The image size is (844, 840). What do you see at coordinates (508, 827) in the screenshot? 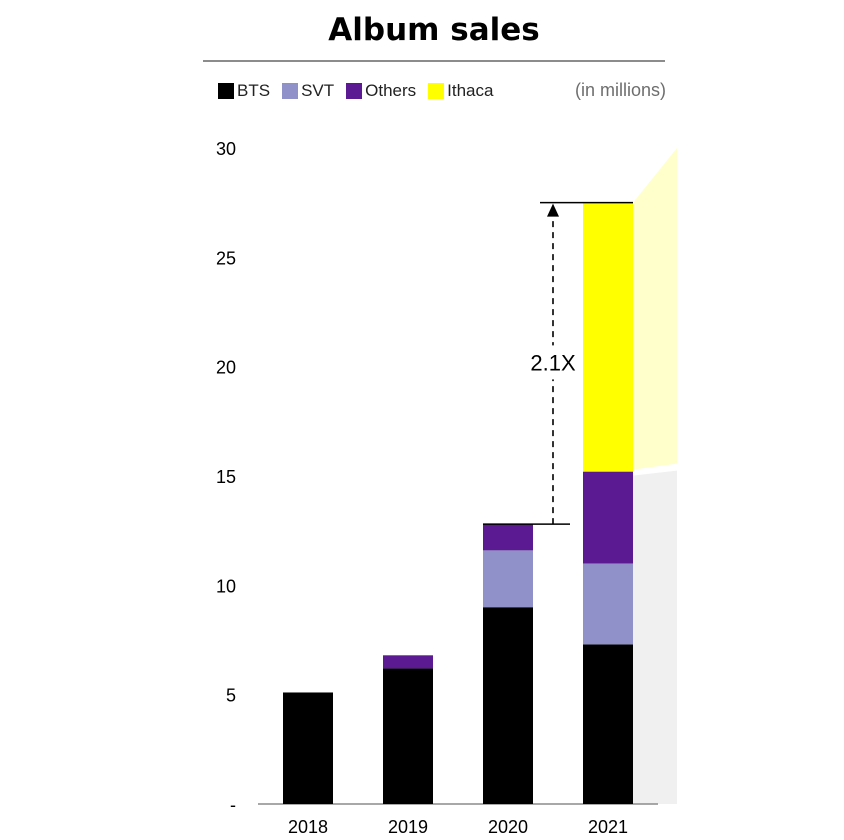
I see `x-tick-label-2020: 2020` at bounding box center [508, 827].